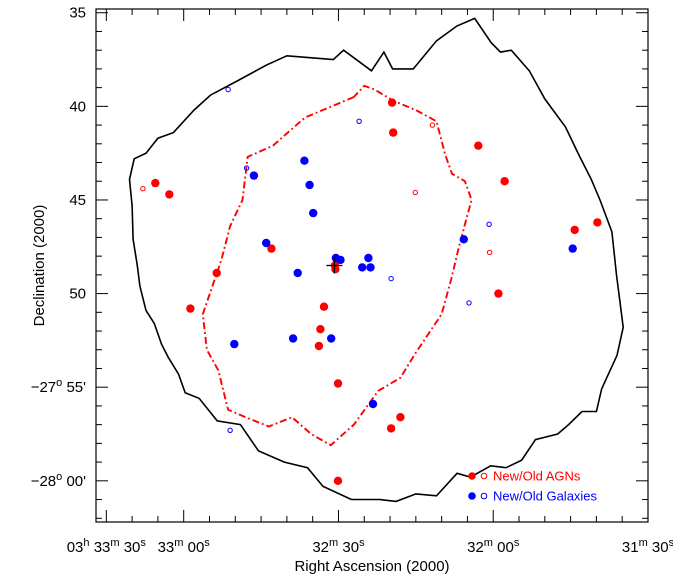 This screenshot has height=580, width=673. I want to click on legend-entry-galaxies: New/Old Galaxies, so click(533, 496).